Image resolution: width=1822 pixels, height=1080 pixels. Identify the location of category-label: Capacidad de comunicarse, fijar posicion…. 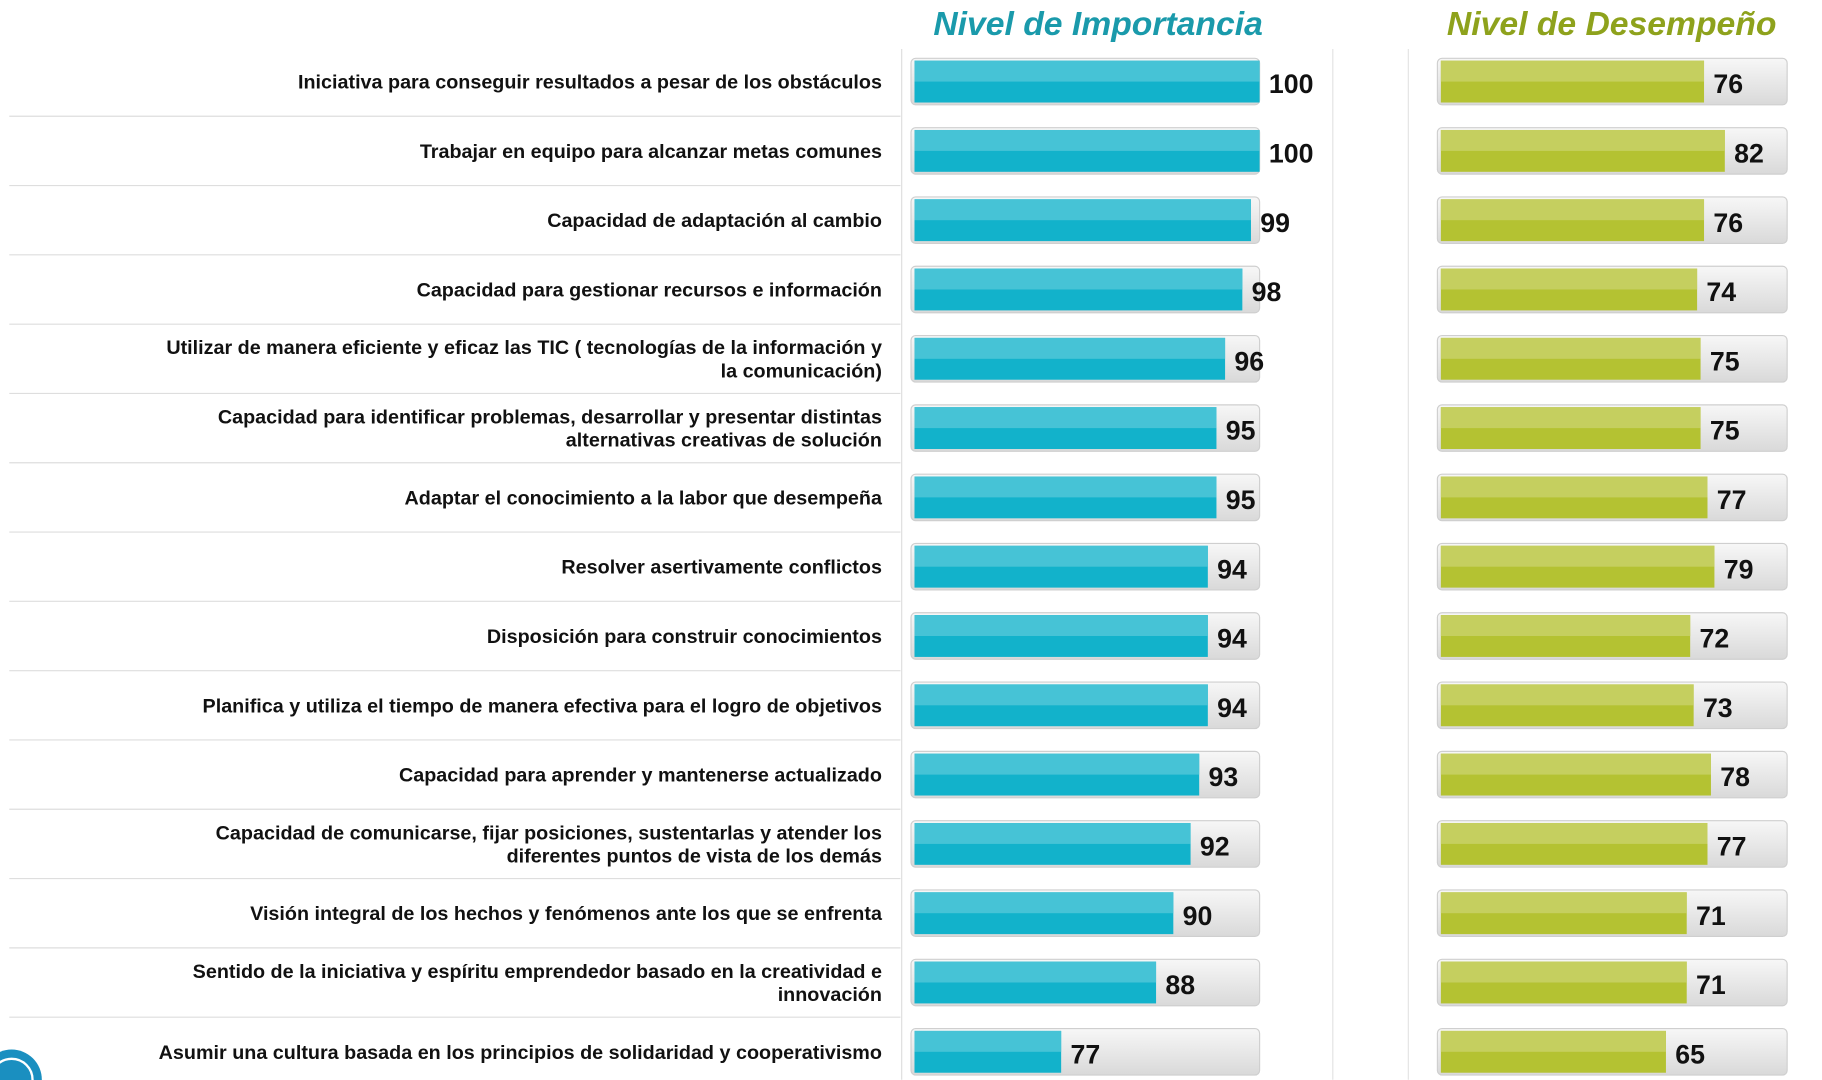
(549, 844).